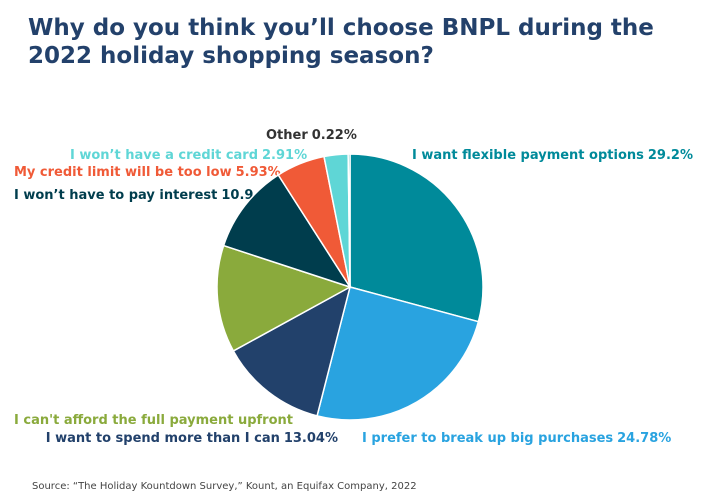 This screenshot has height=504, width=705. What do you see at coordinates (123, 172) in the screenshot?
I see `label-category: My credit limit will be too low` at bounding box center [123, 172].